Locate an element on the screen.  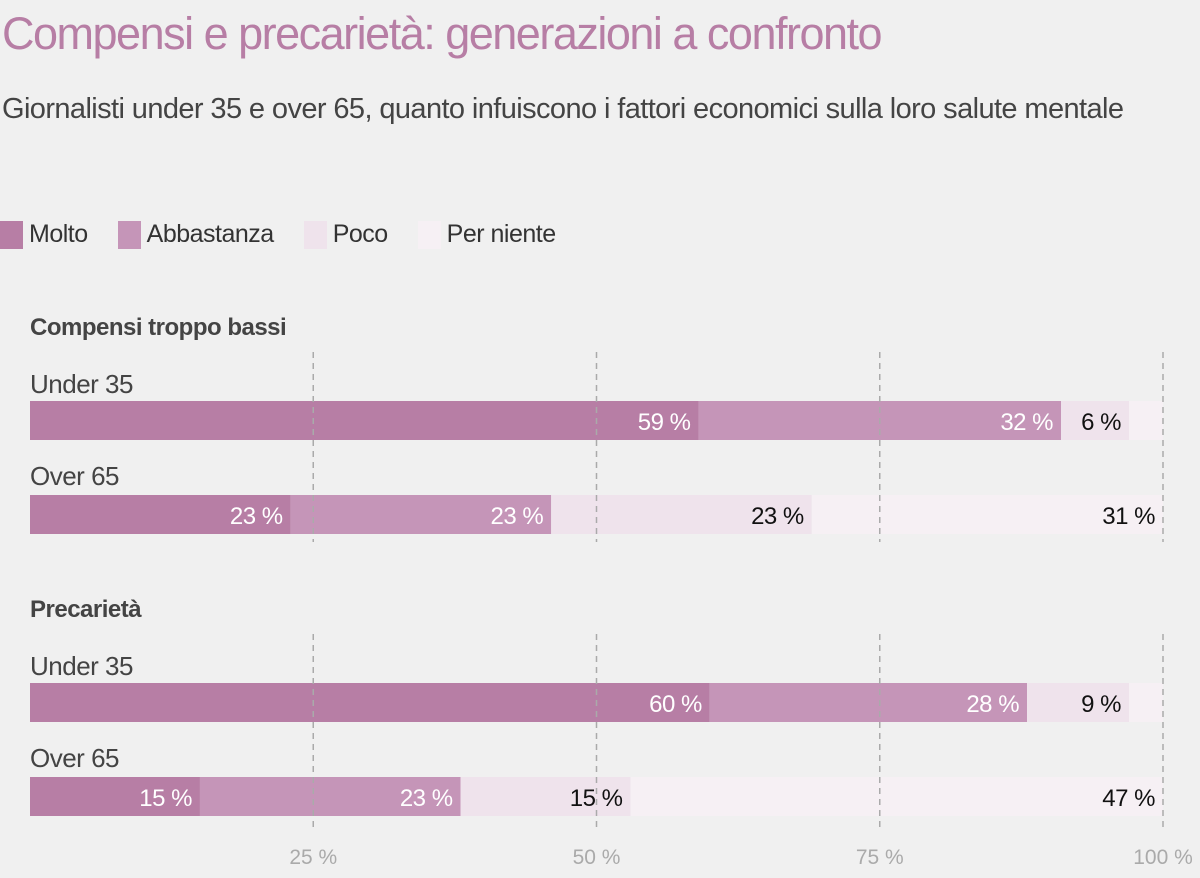
legend-item: Poco is located at coordinates (345, 234).